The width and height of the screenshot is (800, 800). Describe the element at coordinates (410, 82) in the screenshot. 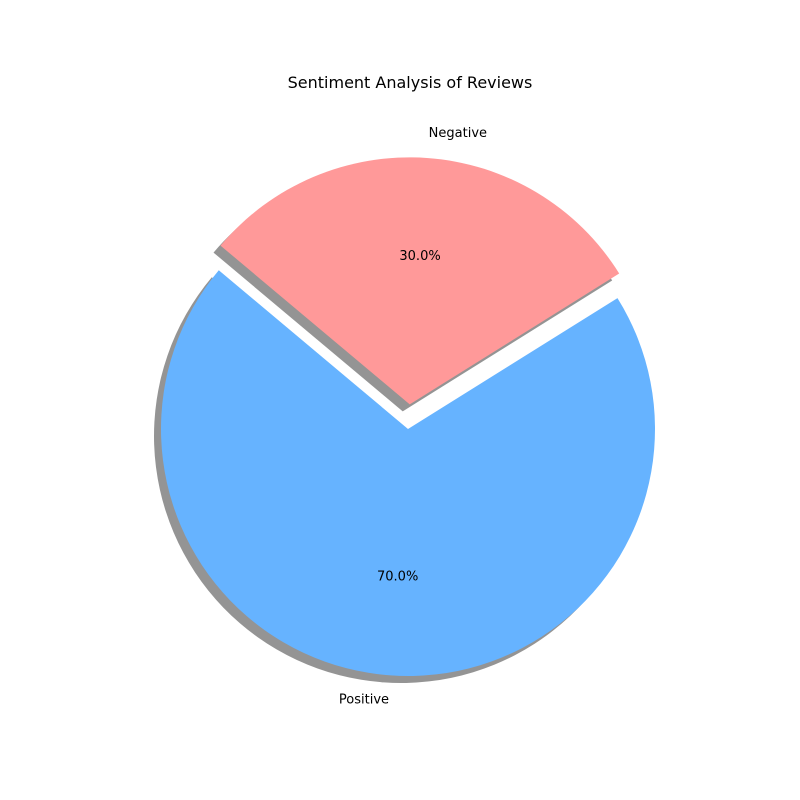

I see `chart-title: Sentiment Analysis of Reviews` at that location.